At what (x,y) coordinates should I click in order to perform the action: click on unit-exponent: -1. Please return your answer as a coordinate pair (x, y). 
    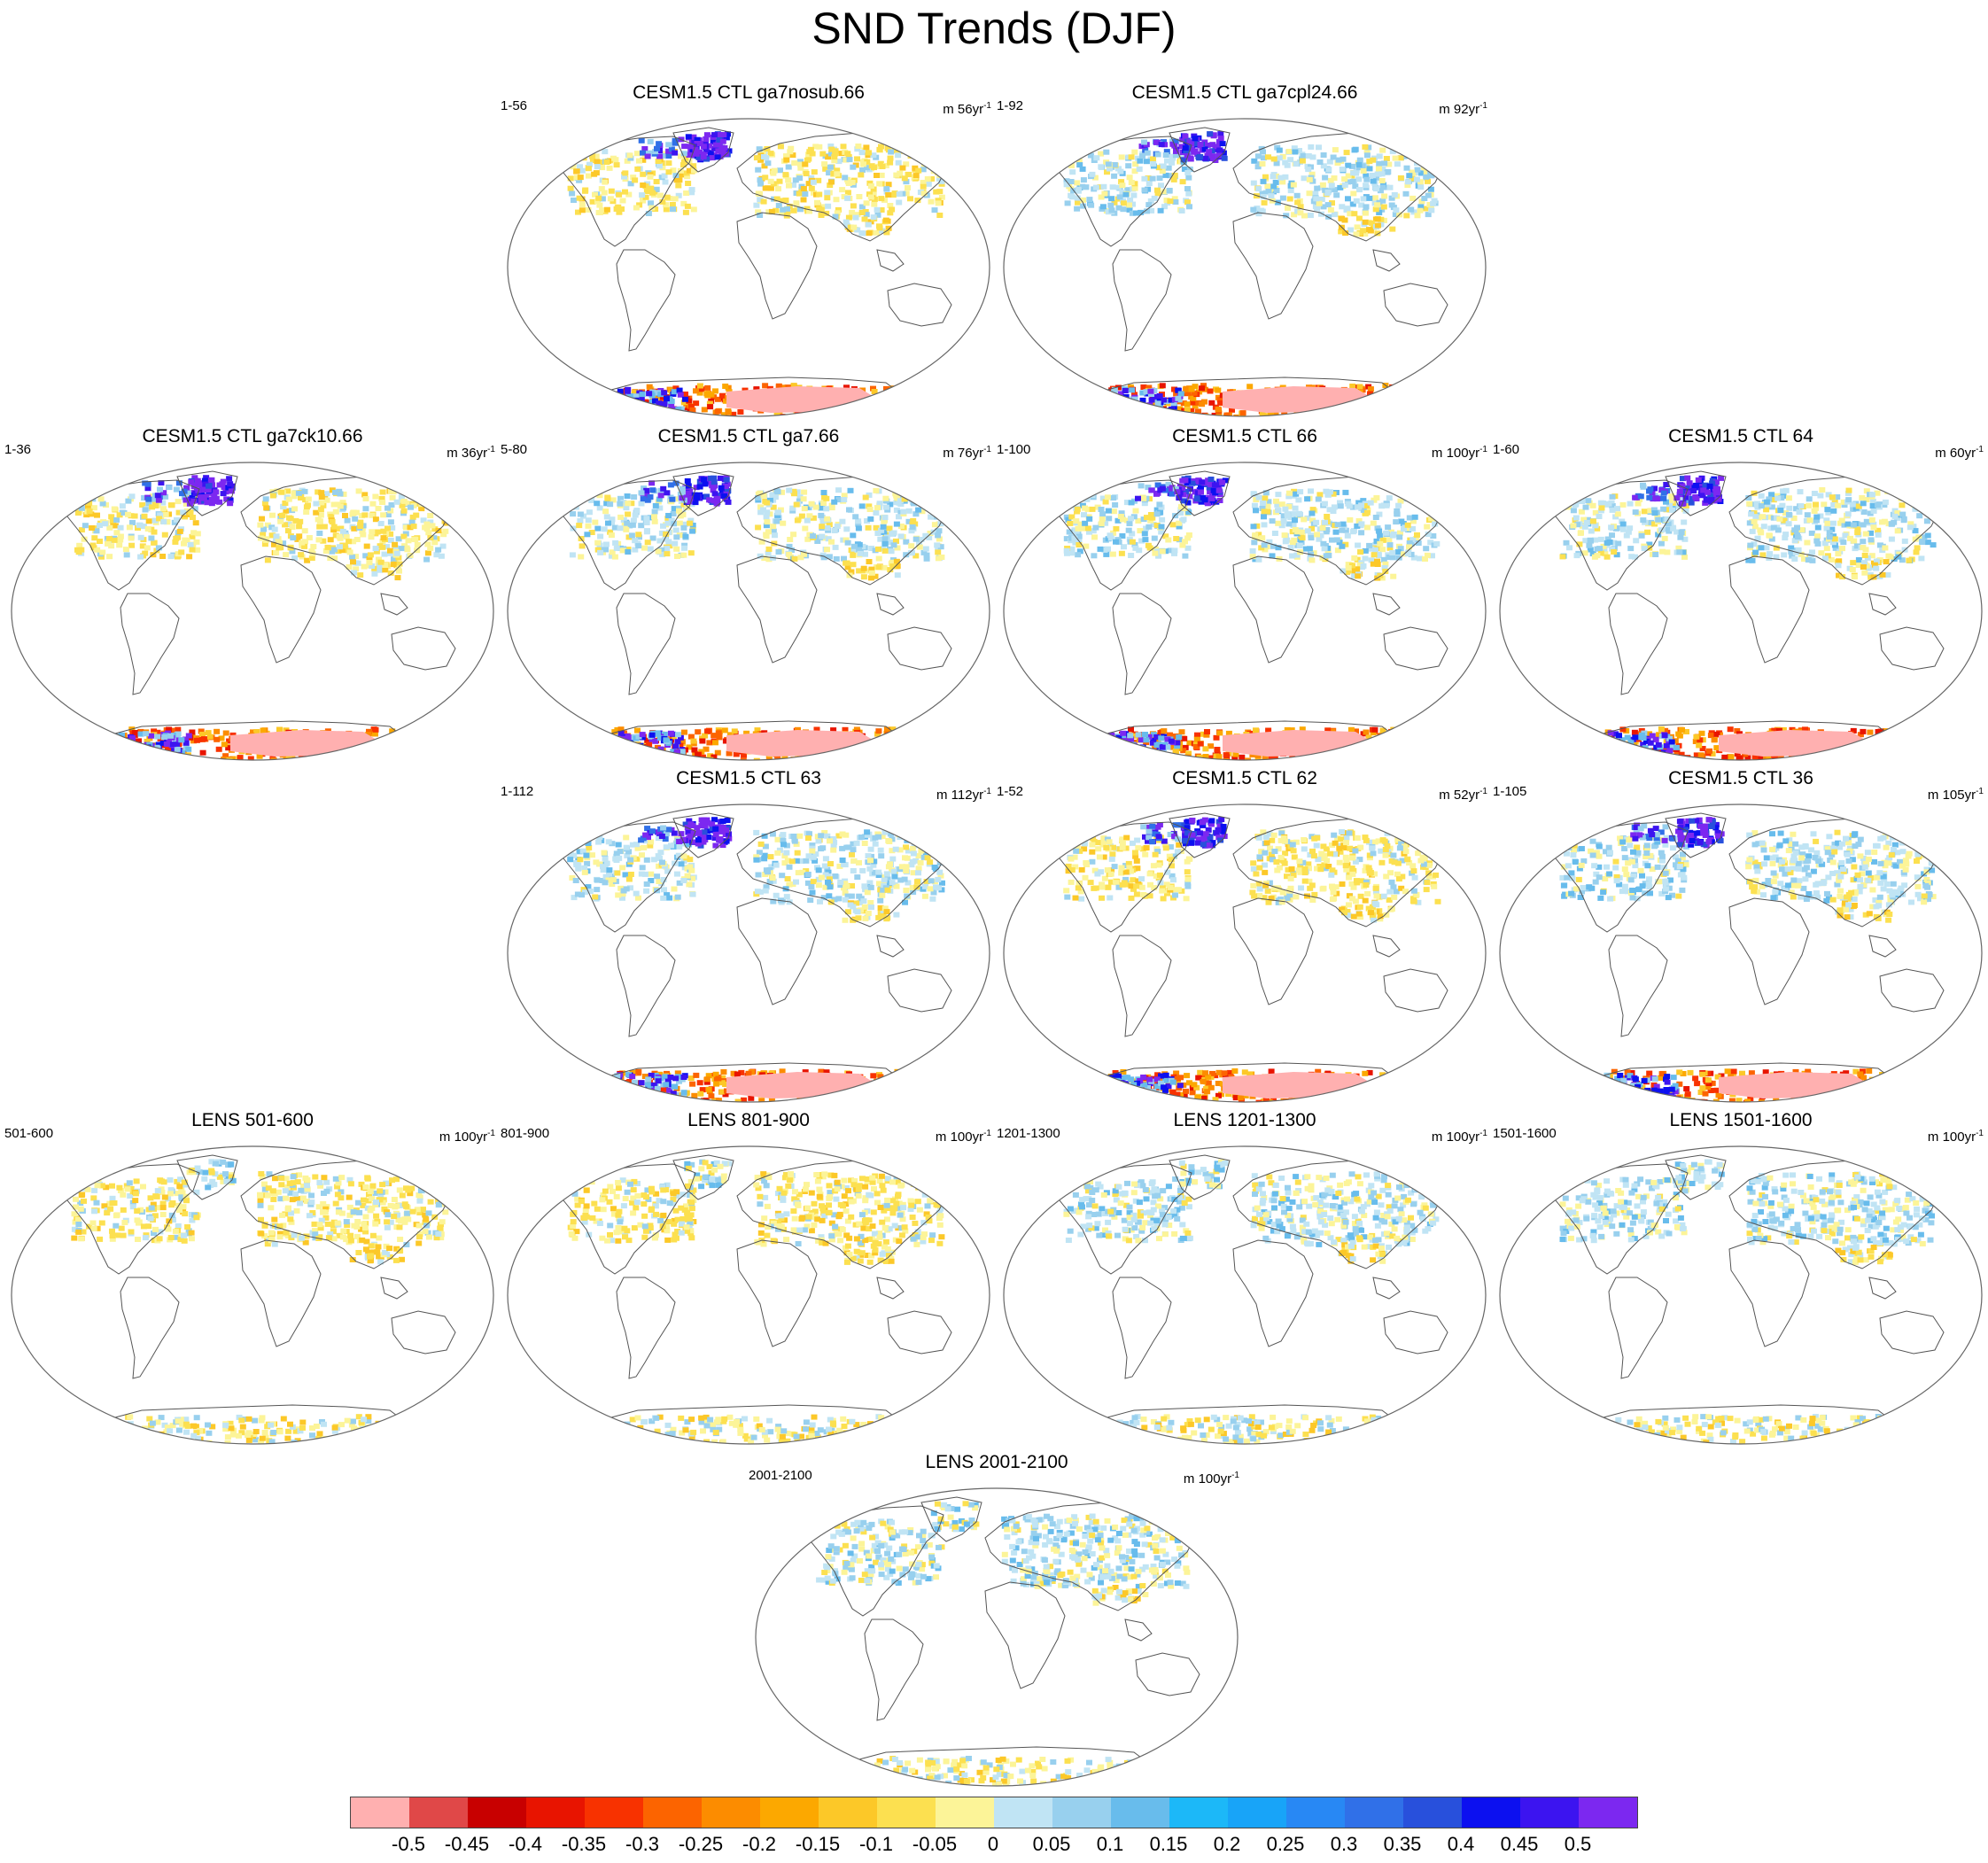
    Looking at the image, I should click on (1980, 449).